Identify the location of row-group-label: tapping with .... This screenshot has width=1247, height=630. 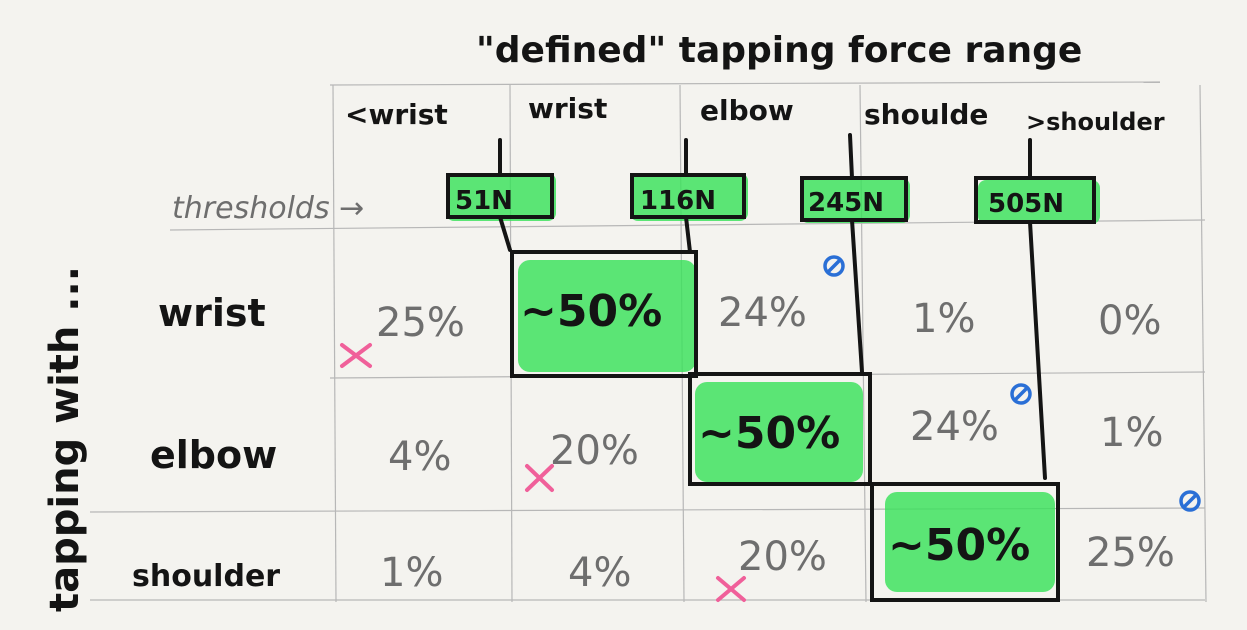
(65, 439).